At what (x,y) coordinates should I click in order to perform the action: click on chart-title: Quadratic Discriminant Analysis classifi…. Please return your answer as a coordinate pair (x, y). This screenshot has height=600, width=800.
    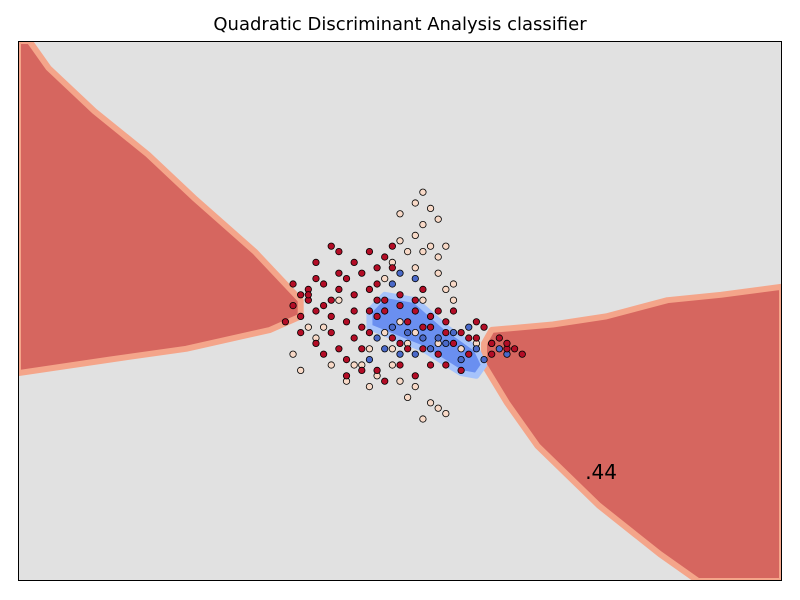
    Looking at the image, I should click on (400, 24).